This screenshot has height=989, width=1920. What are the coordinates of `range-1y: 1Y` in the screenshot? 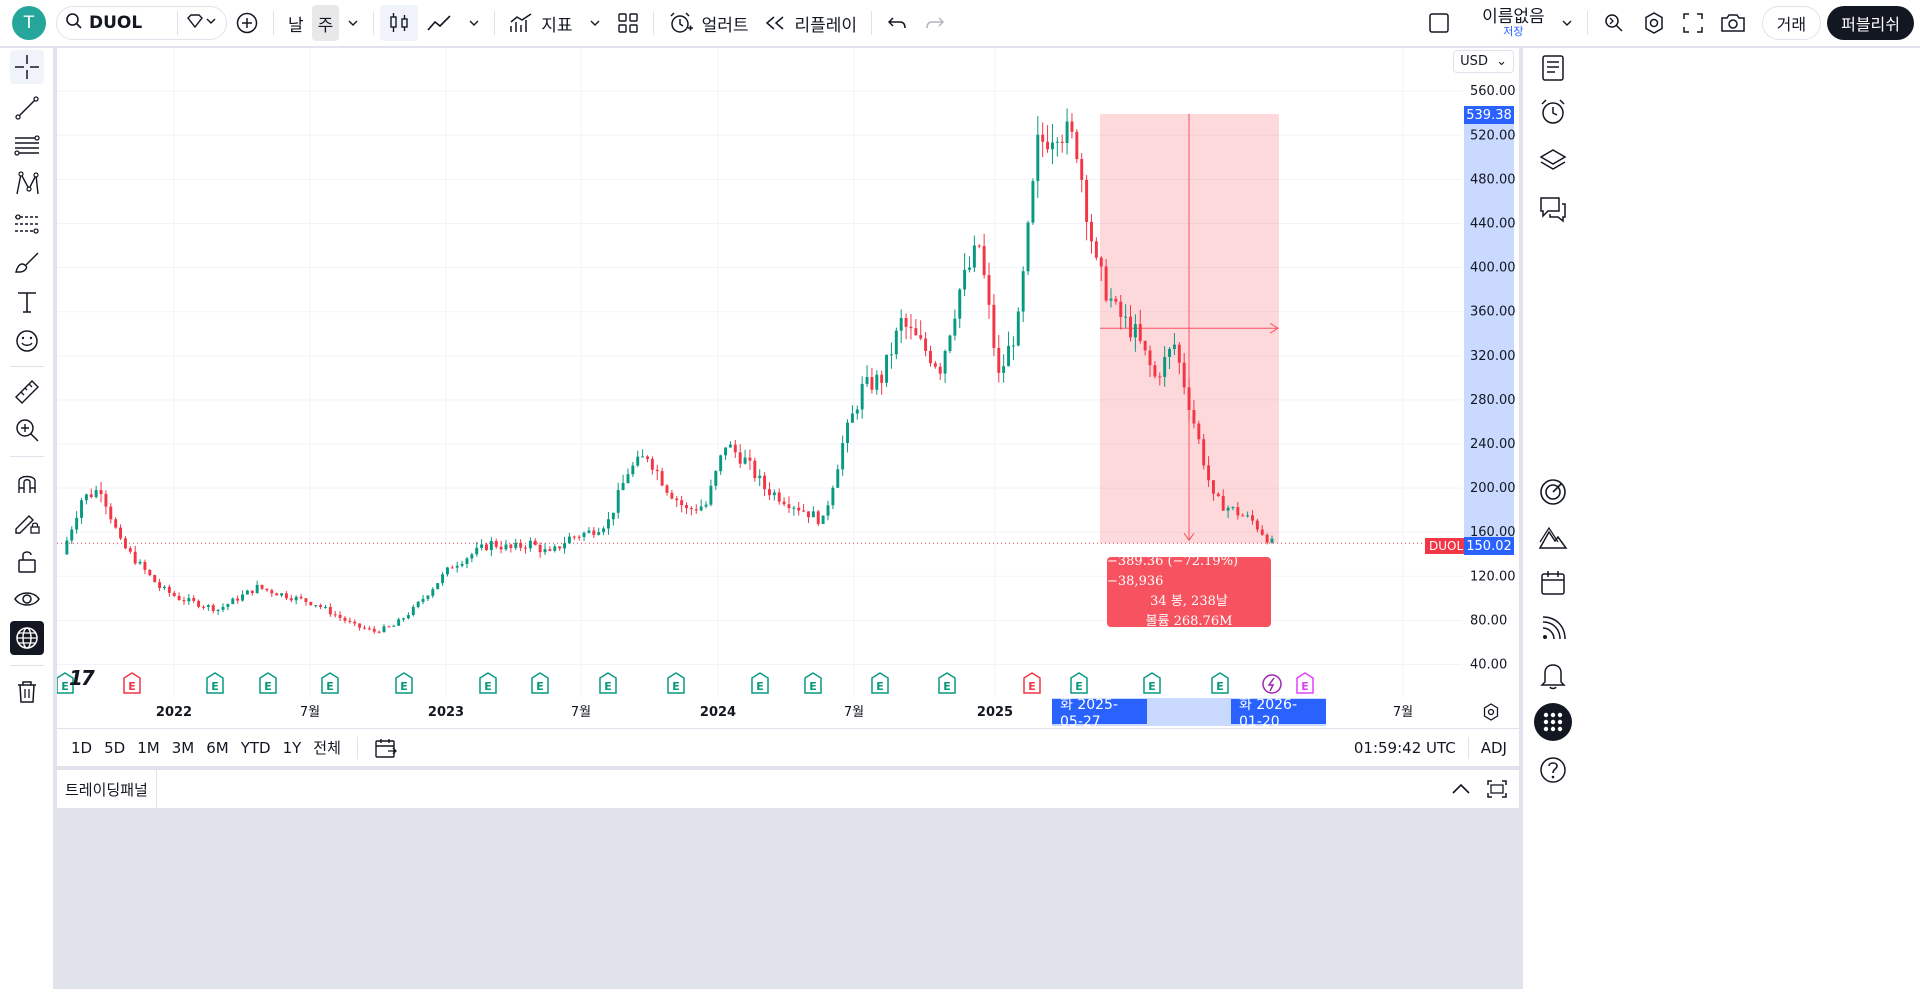 It's located at (292, 747).